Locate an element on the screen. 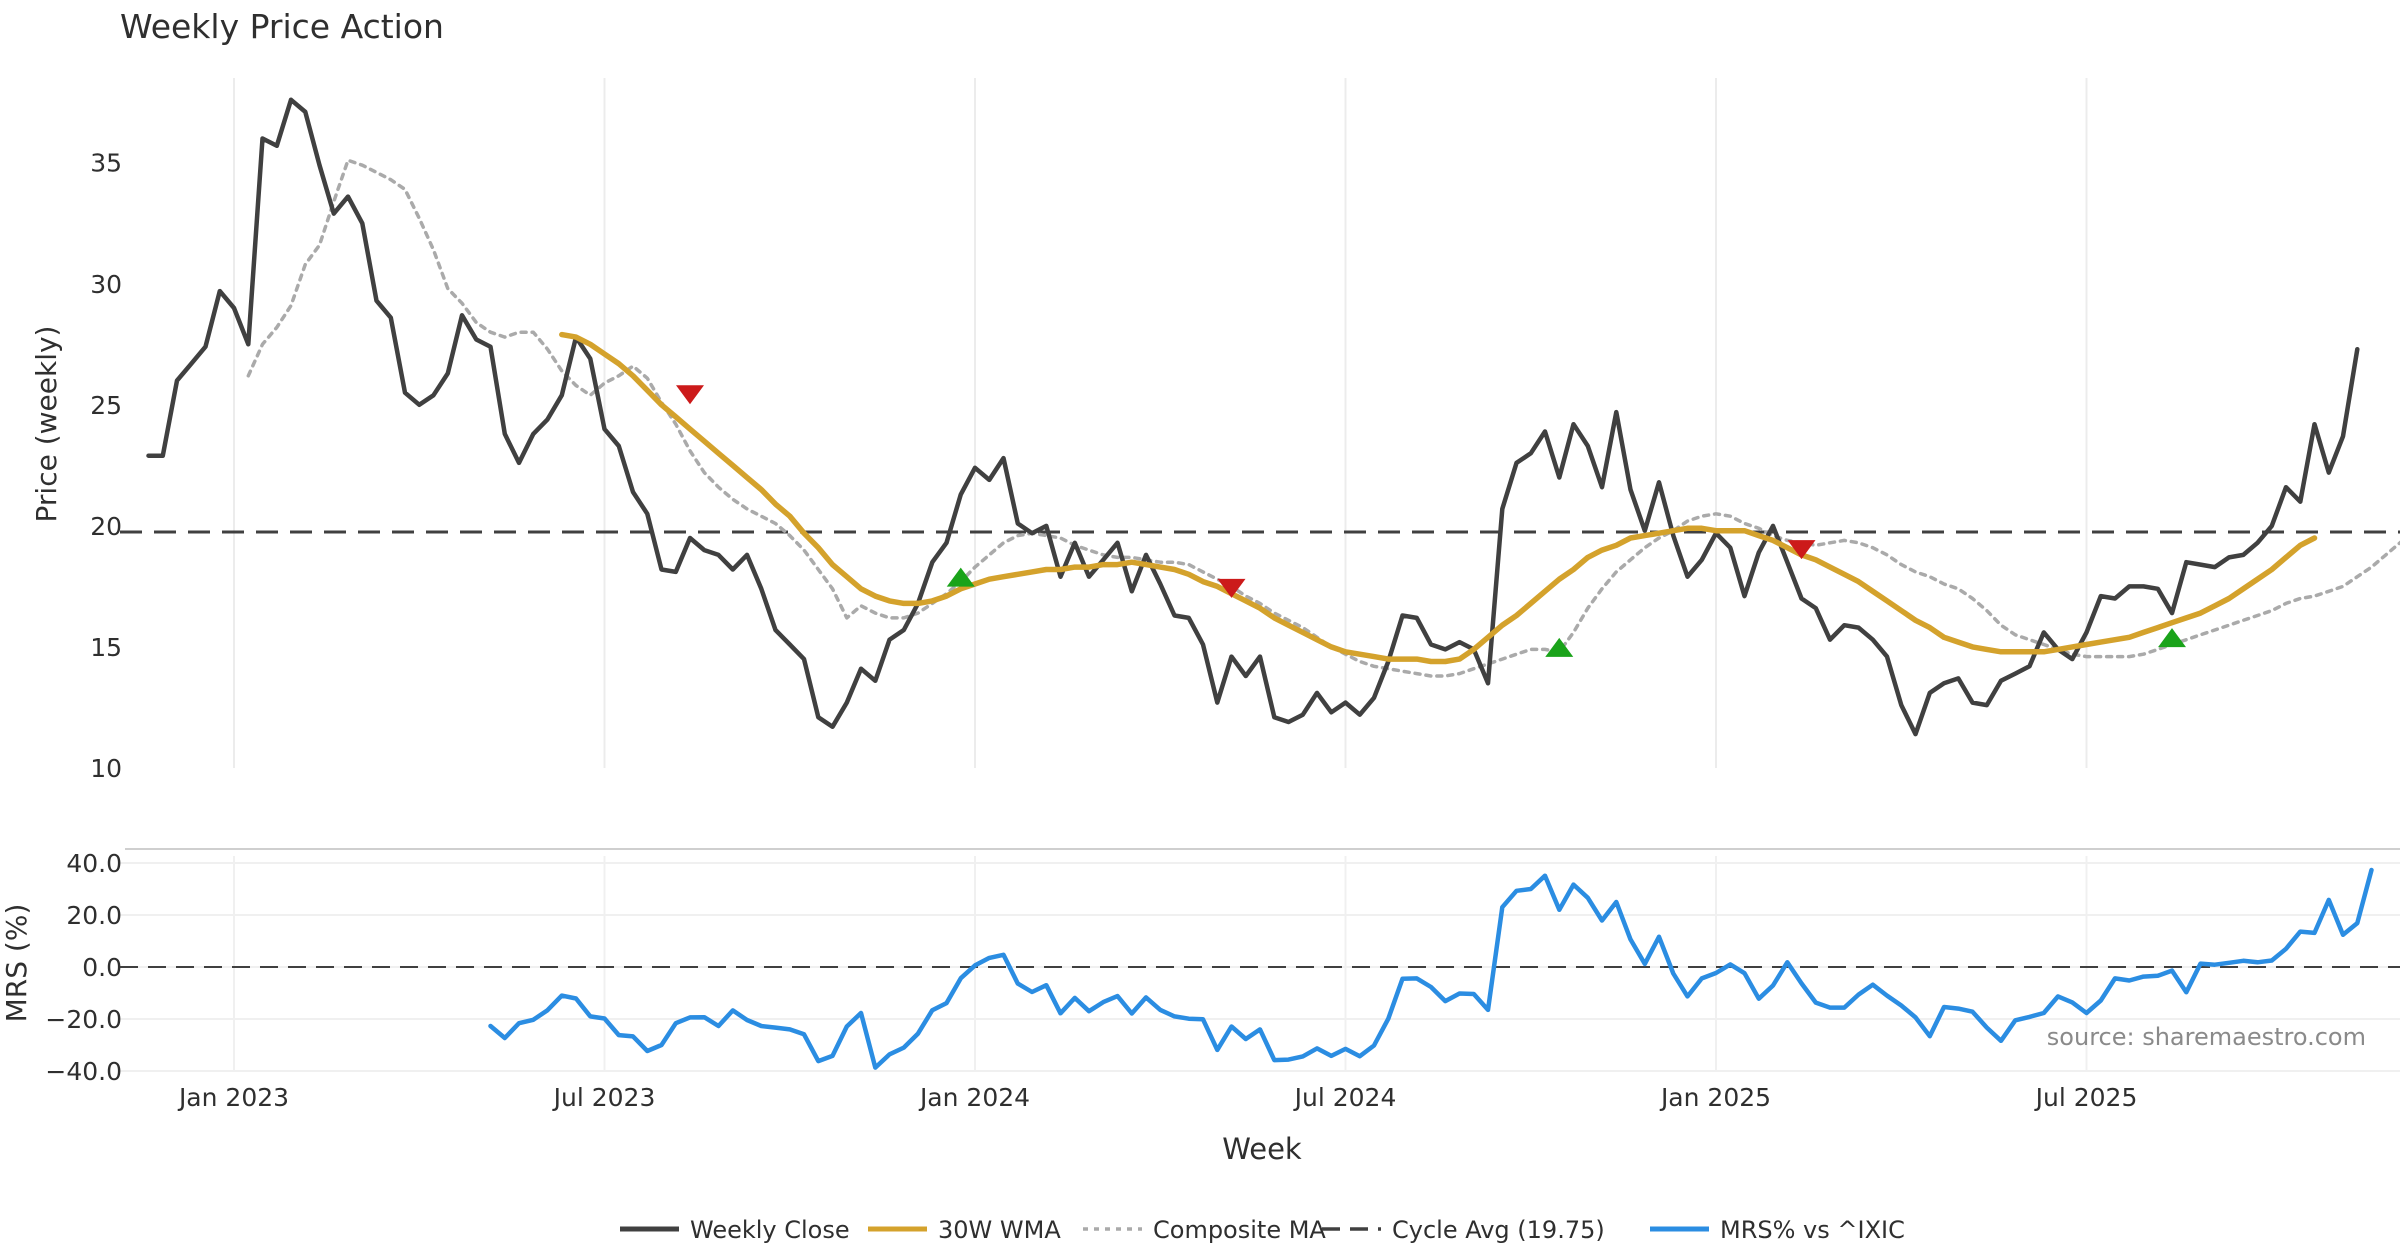 The image size is (2400, 1260). price-y-tick-labels: 10 15 20 25 30 35 is located at coordinates (106, 466).